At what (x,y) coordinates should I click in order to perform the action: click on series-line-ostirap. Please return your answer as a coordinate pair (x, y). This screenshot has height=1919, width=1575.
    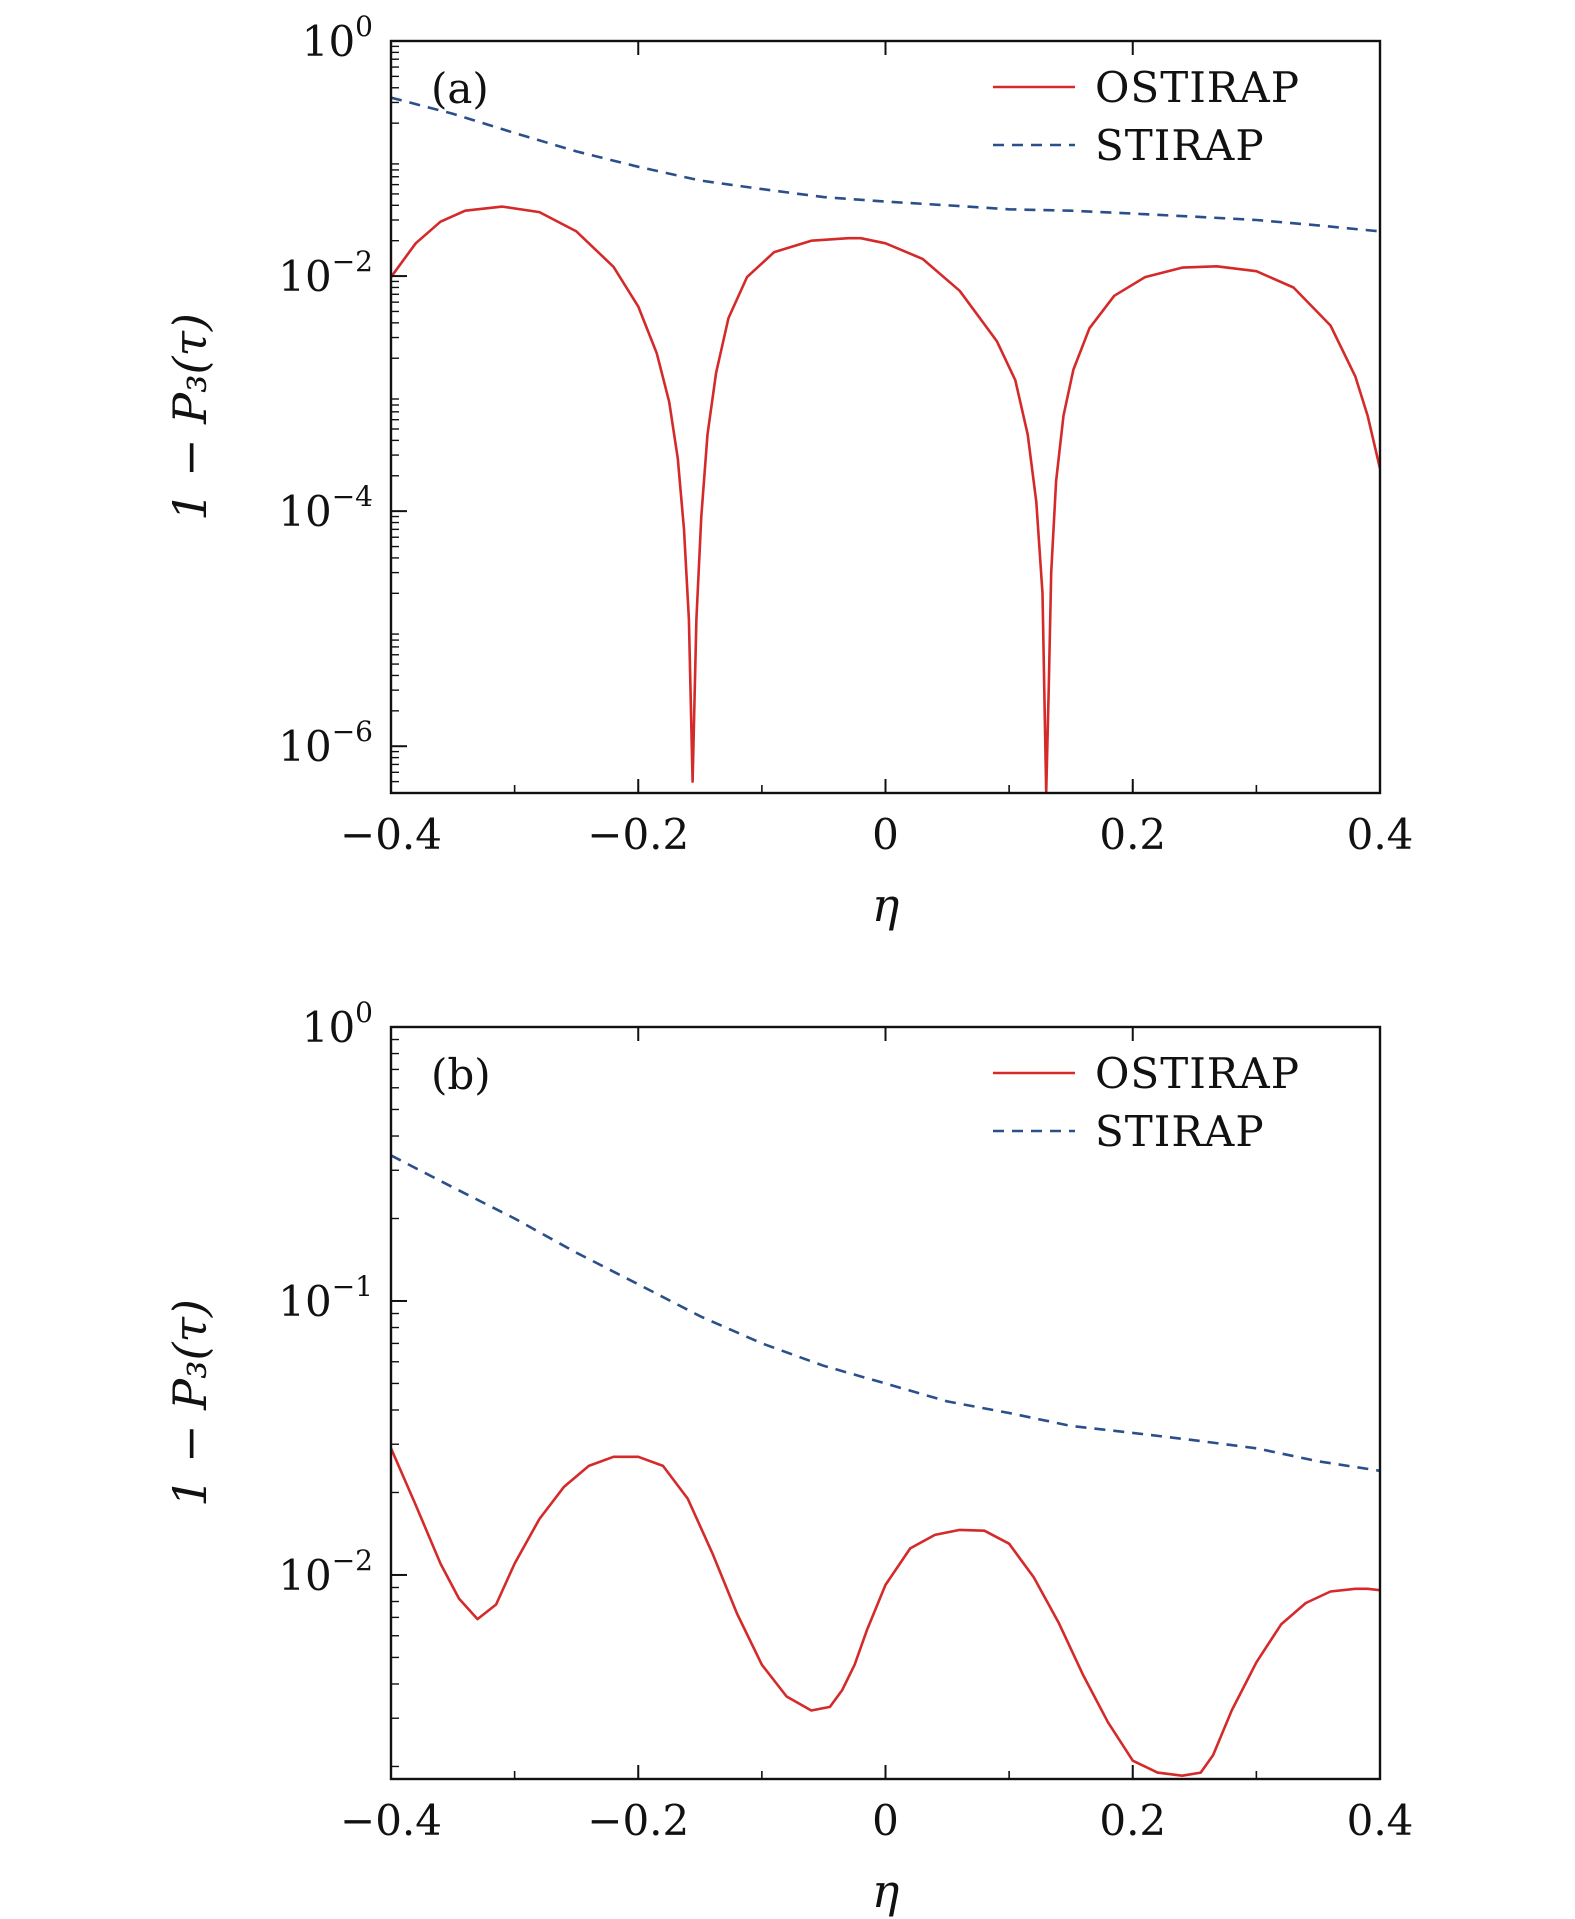
    Looking at the image, I should click on (885, 1612).